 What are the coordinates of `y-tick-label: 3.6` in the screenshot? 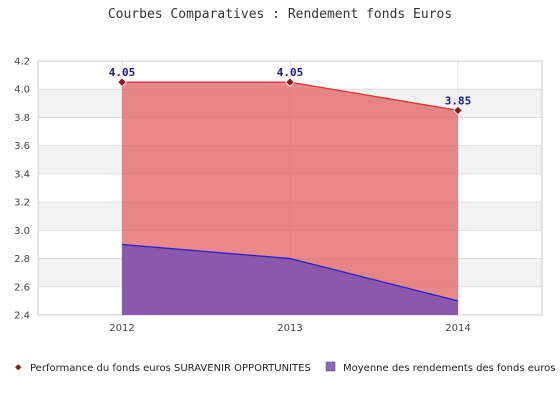 It's located at (22, 146).